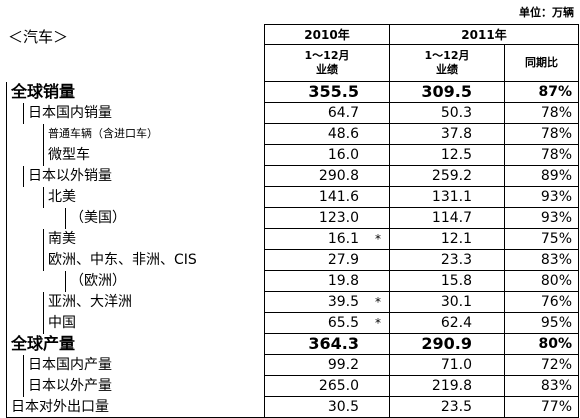 The height and width of the screenshot is (418, 580). I want to click on row-label: 普通车辆（含进口车）, so click(153, 134).